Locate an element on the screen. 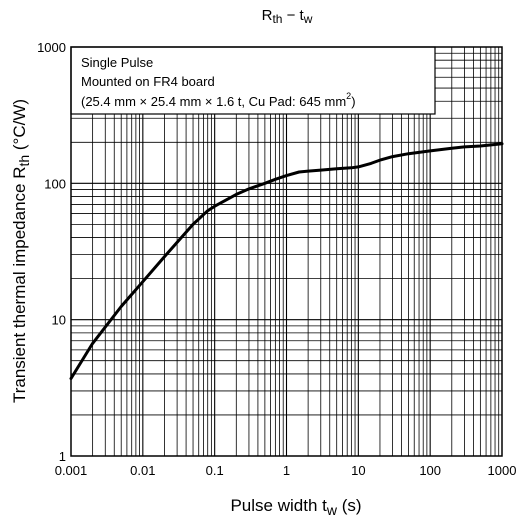 Image resolution: width=525 pixels, height=526 pixels. annotation-line-3-end: ) is located at coordinates (353, 101).